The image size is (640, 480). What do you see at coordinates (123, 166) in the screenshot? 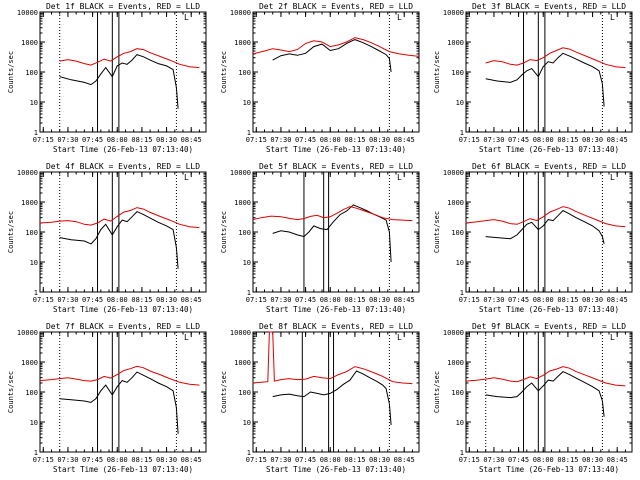
I see `panel-title: Det 4f BLACK = Events, RED = LLD` at bounding box center [123, 166].